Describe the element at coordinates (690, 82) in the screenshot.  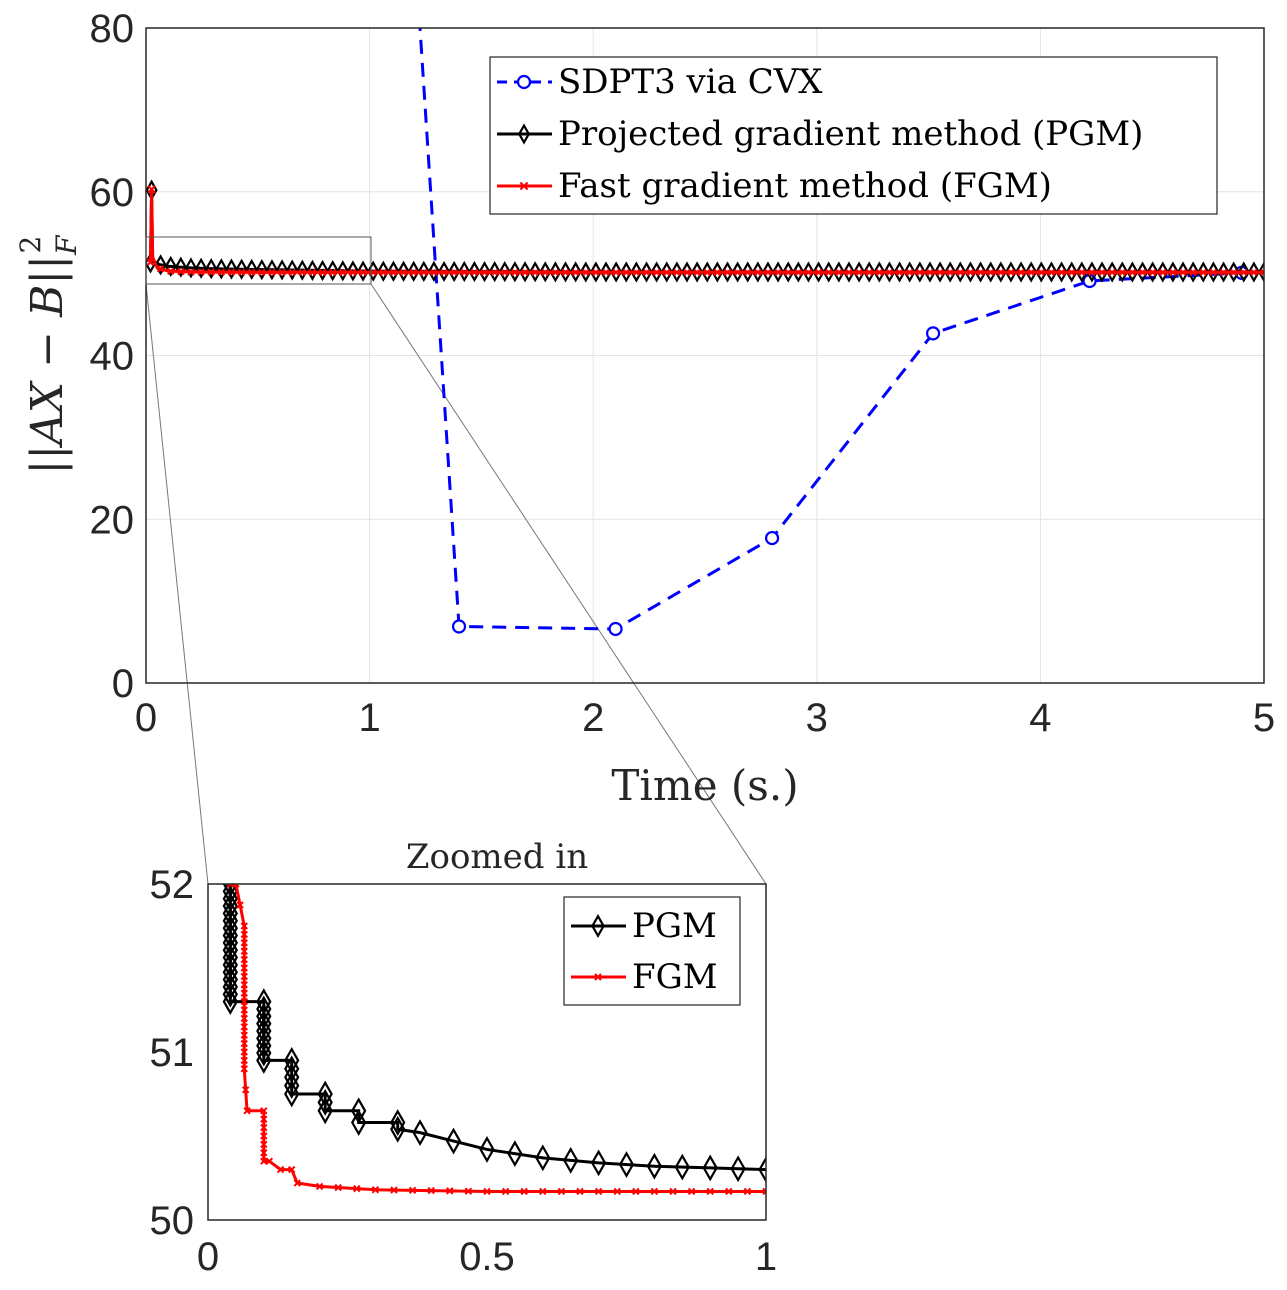
I see `legend-label-sdpt3: SDPT3 via CVX` at that location.